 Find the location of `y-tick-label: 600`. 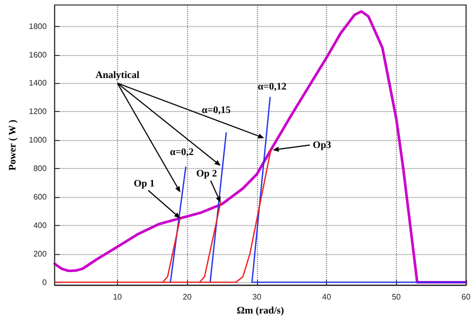

y-tick-label: 600 is located at coordinates (40, 197).